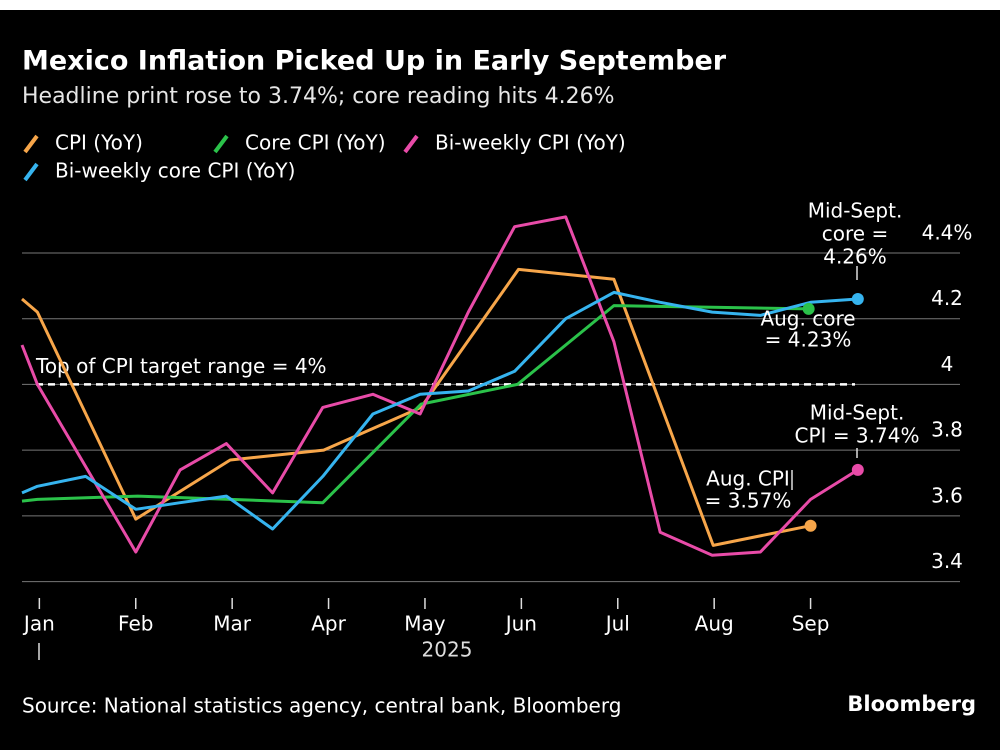 Image resolution: width=1000 pixels, height=750 pixels. Describe the element at coordinates (232, 624) in the screenshot. I see `x-tick-label: Mar` at that location.